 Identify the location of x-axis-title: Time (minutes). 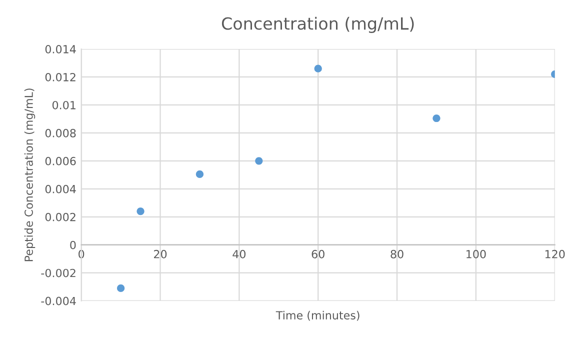
(318, 315).